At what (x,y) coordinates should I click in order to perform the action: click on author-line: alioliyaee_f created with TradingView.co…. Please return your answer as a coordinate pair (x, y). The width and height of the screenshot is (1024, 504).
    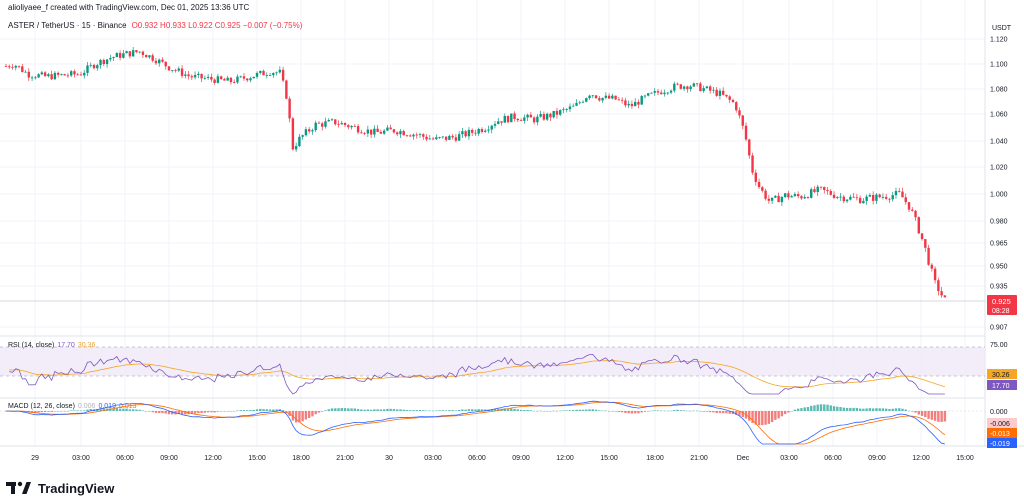
    Looking at the image, I should click on (129, 7).